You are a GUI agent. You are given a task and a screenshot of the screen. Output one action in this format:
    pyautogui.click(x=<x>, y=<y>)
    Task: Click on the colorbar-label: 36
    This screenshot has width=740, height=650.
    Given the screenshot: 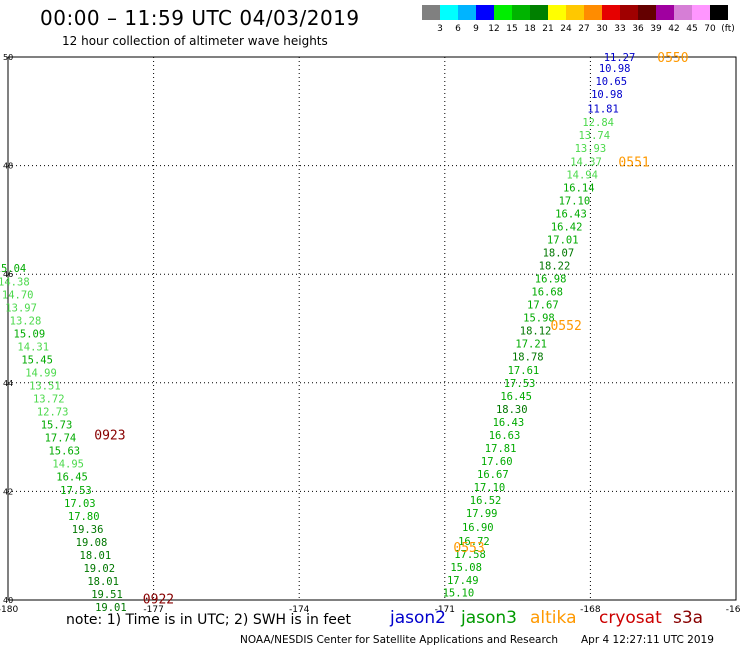 What is the action you would take?
    pyautogui.click(x=638, y=29)
    